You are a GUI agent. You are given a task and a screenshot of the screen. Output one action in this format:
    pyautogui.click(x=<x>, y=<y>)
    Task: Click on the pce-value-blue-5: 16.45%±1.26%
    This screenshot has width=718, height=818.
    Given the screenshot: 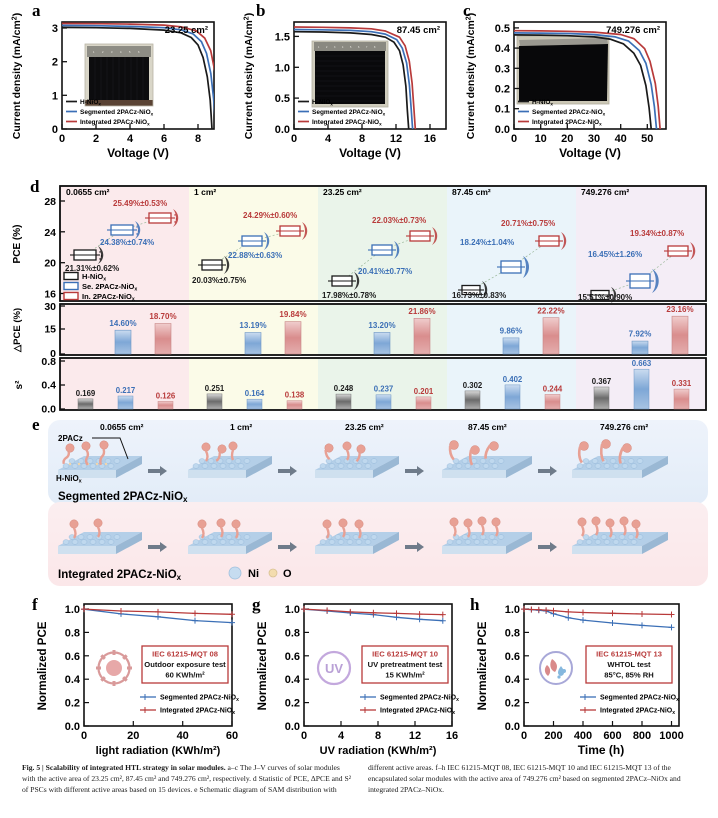 What is the action you would take?
    pyautogui.click(x=615, y=254)
    